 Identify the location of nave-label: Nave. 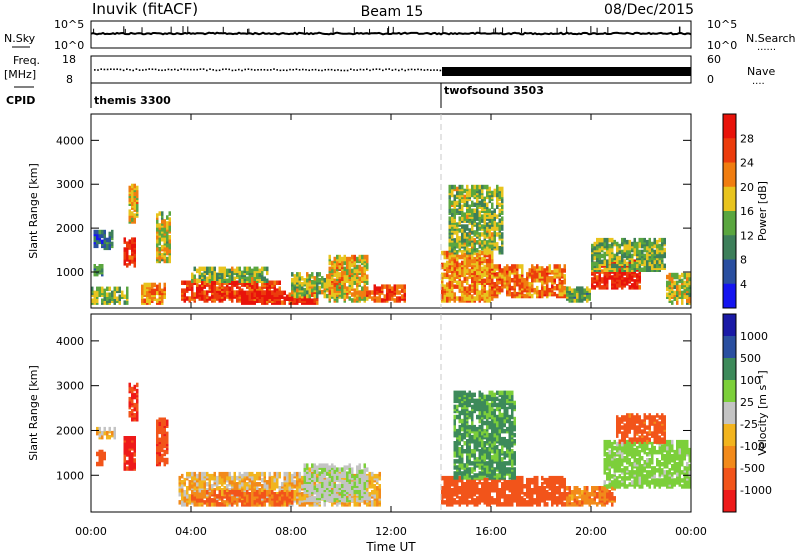
(761, 71).